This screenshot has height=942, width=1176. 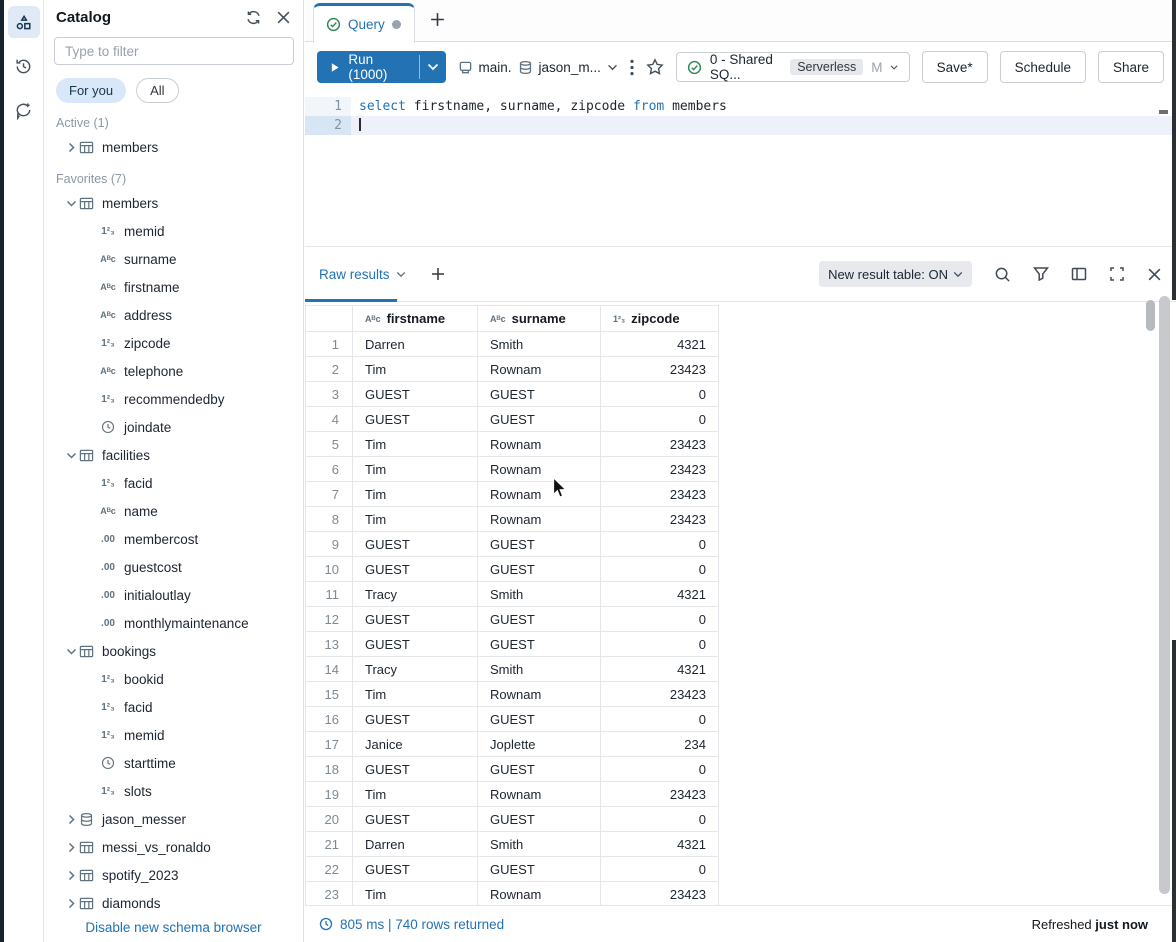 What do you see at coordinates (174, 51) in the screenshot?
I see `filter-input` at bounding box center [174, 51].